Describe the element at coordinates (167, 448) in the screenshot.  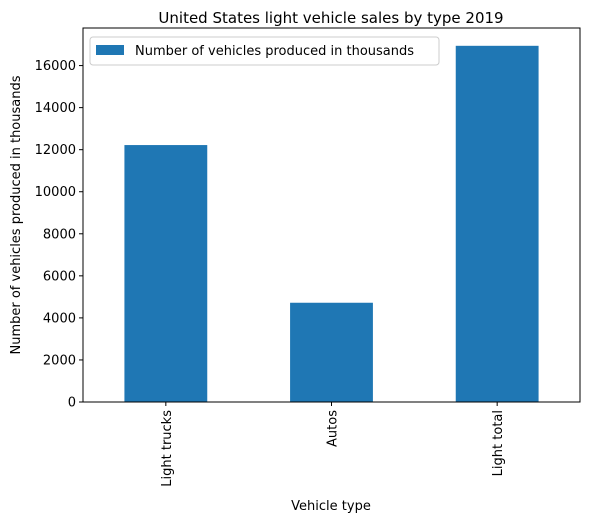
I see `x-tick-label: Light trucks` at that location.